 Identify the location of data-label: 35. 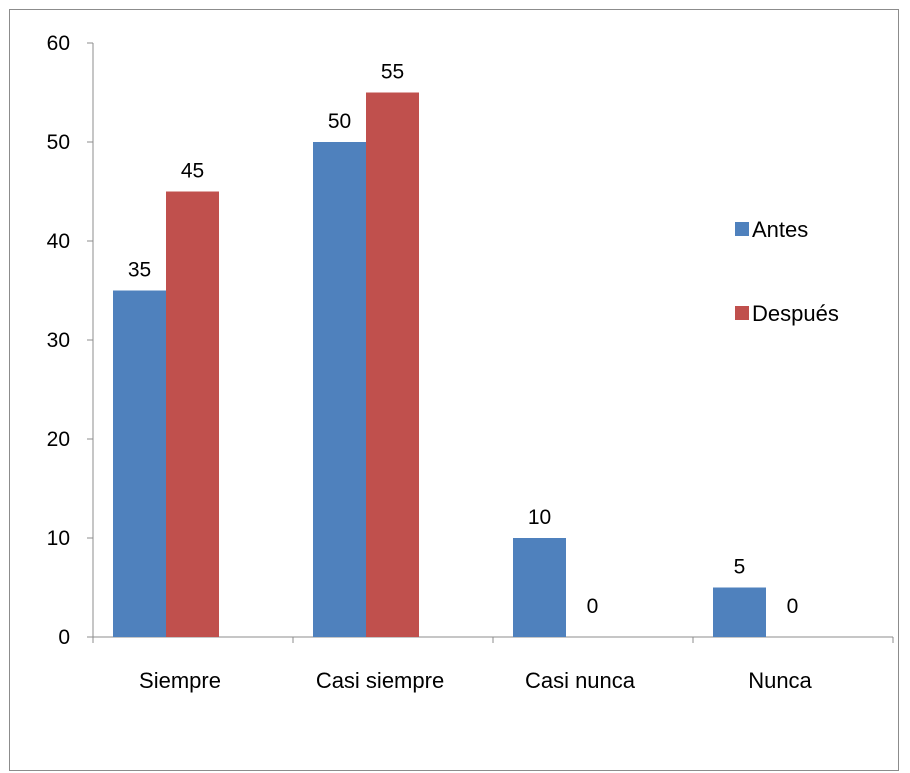
(139, 270).